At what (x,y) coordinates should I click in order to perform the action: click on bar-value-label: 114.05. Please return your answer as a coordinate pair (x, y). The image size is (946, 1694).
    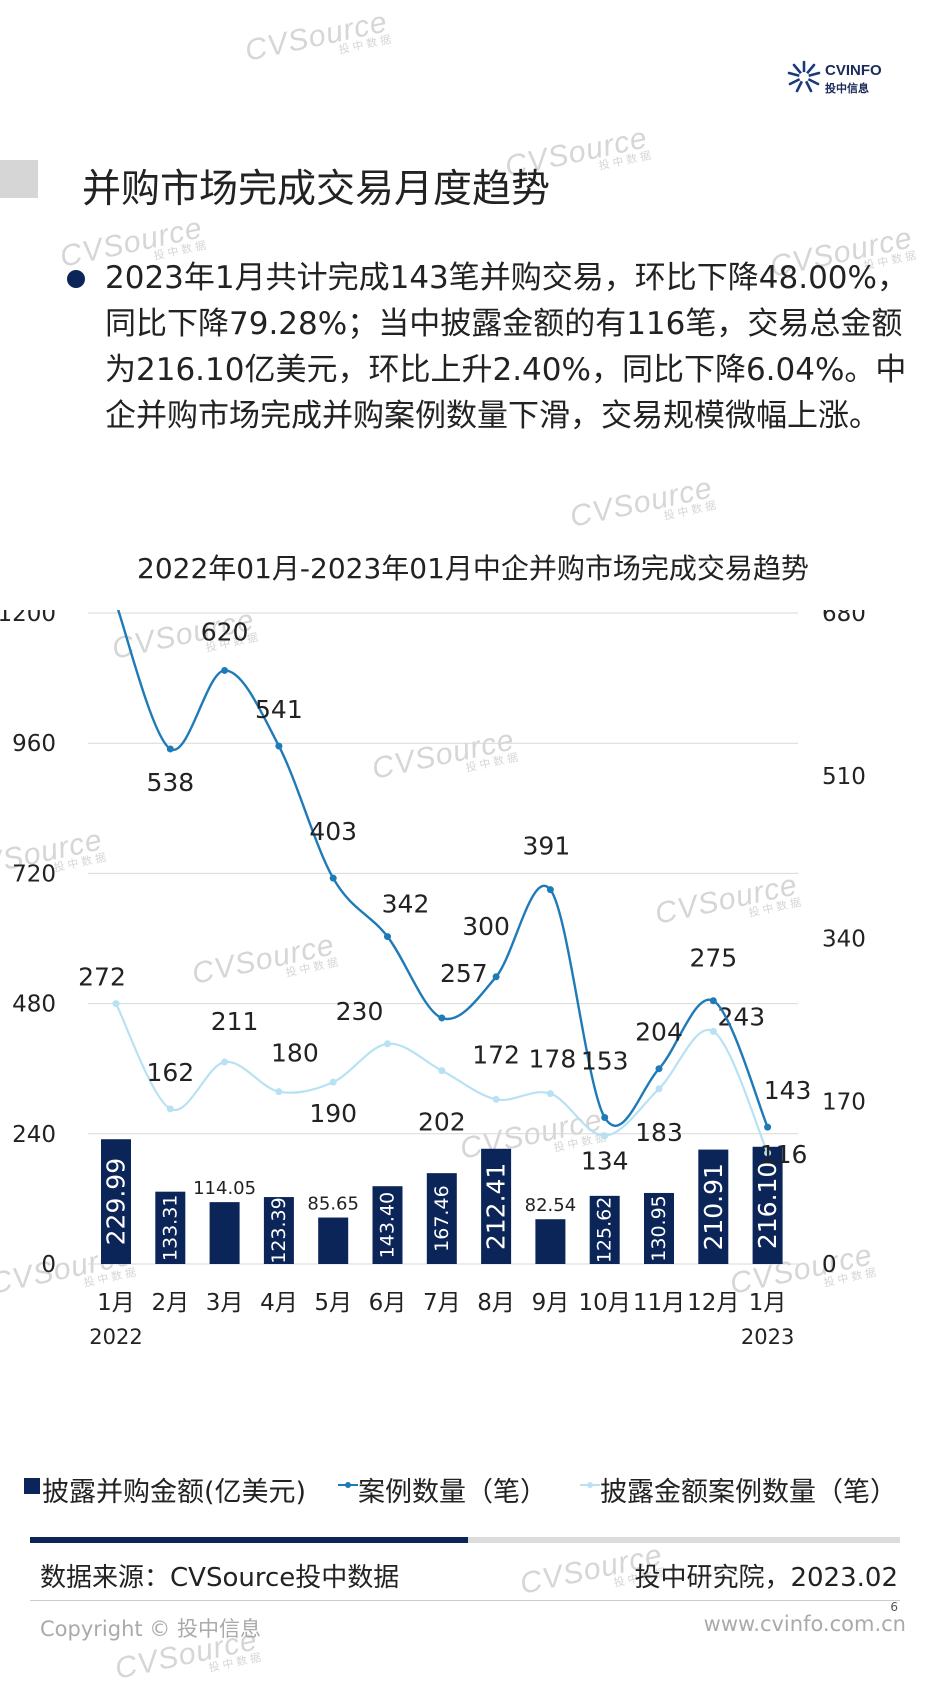
    Looking at the image, I should click on (224, 1188).